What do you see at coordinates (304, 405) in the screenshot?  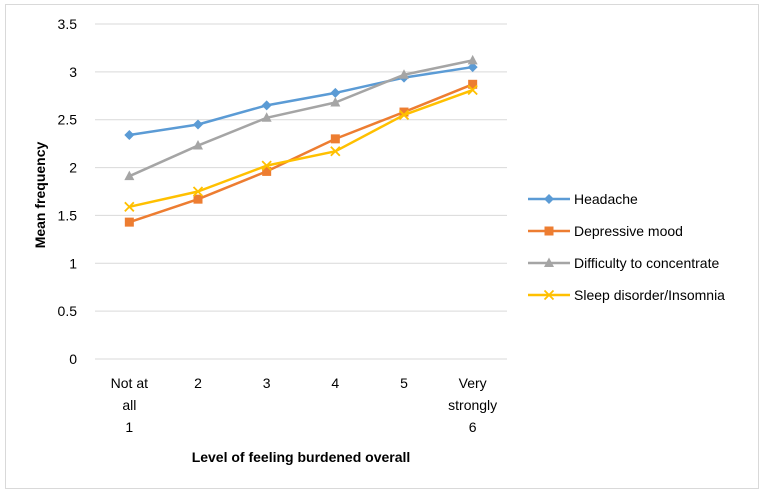 I see `x-axis-ticks: Not at all 1 2 3 4 5 Very strongly 6` at bounding box center [304, 405].